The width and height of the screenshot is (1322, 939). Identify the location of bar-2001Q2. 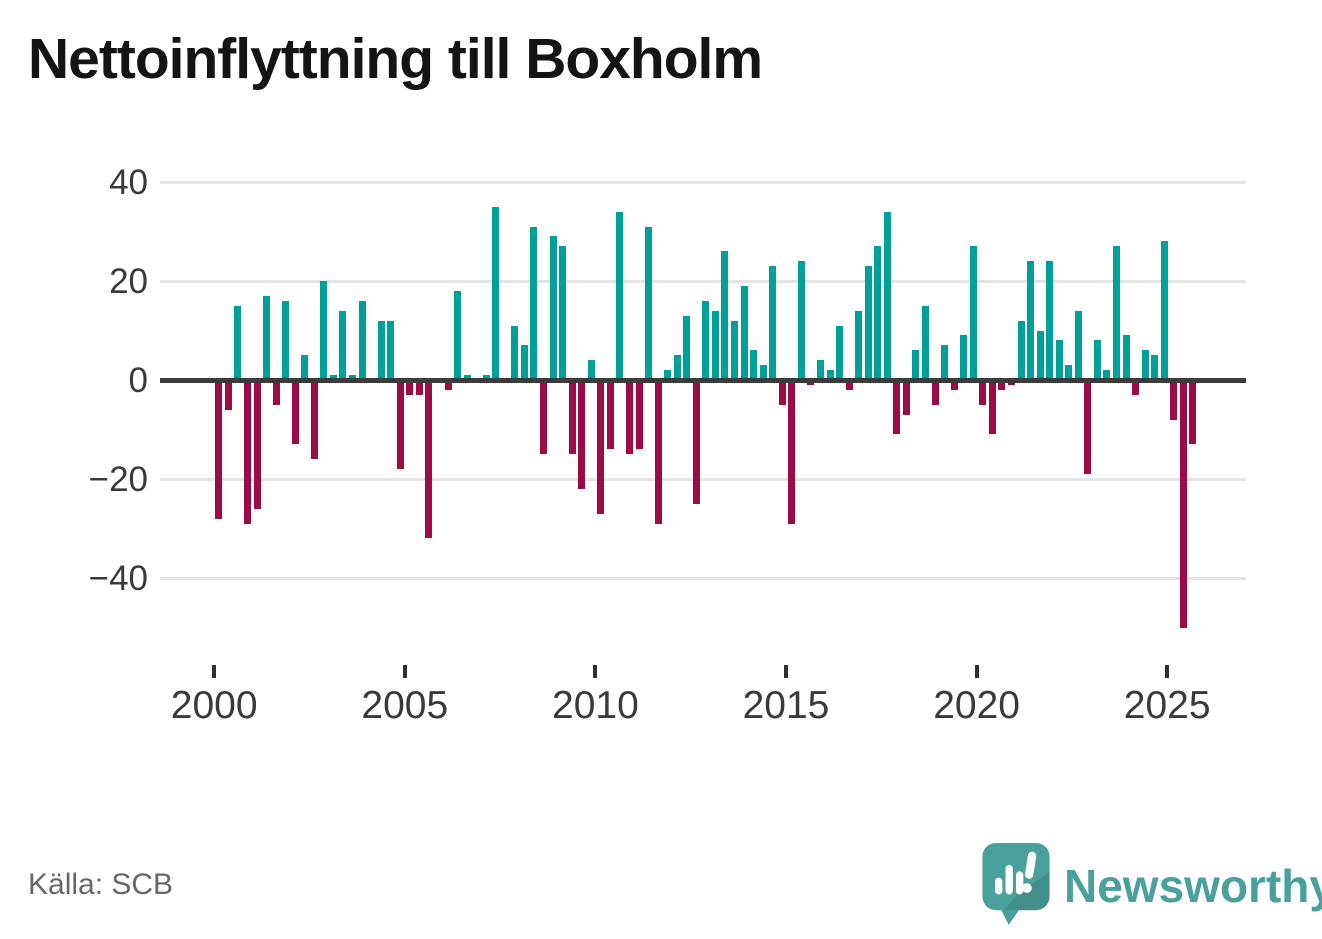
(267, 337).